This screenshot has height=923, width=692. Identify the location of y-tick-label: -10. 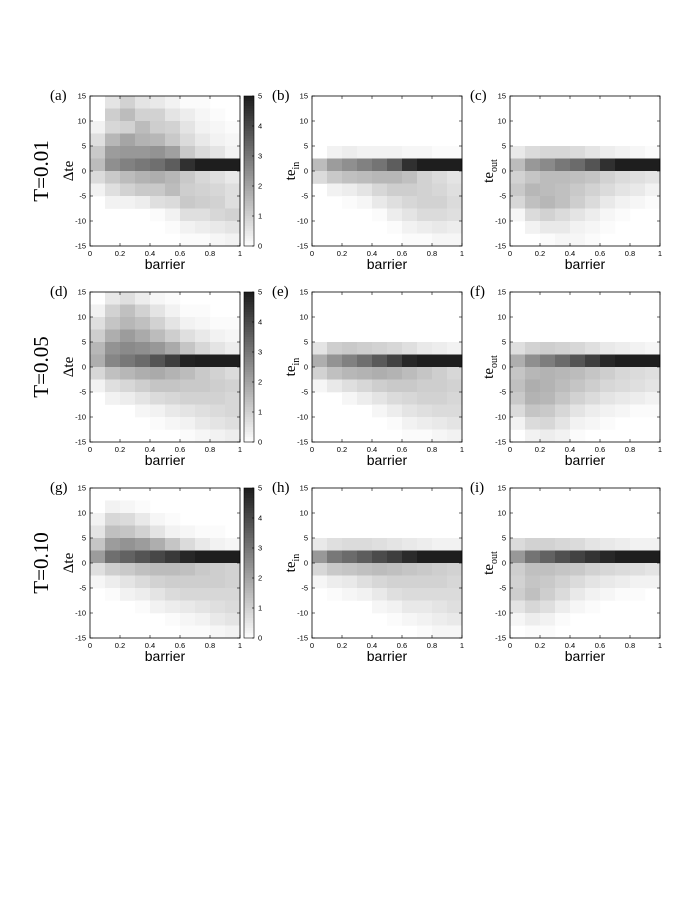
(500, 221).